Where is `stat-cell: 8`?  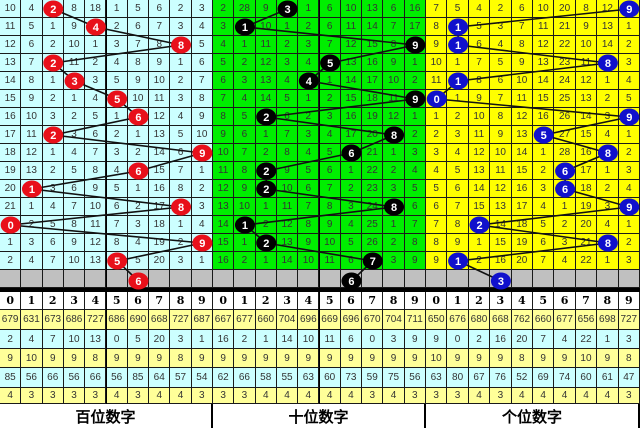
stat-cell: 8 is located at coordinates (181, 358).